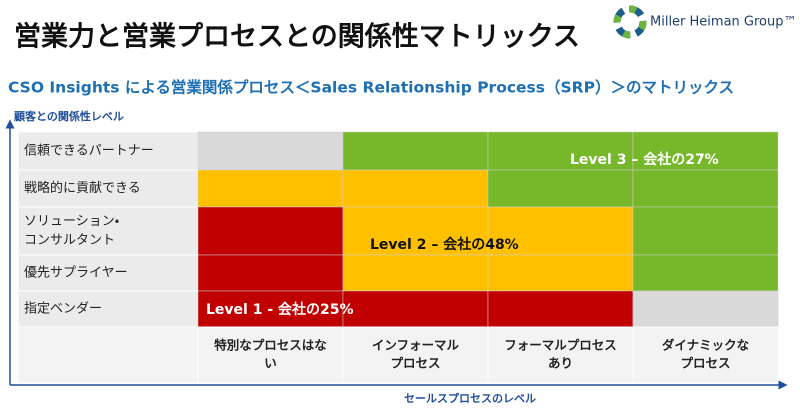  I want to click on level-label: Level 3 – 会社の27%, so click(644, 159).